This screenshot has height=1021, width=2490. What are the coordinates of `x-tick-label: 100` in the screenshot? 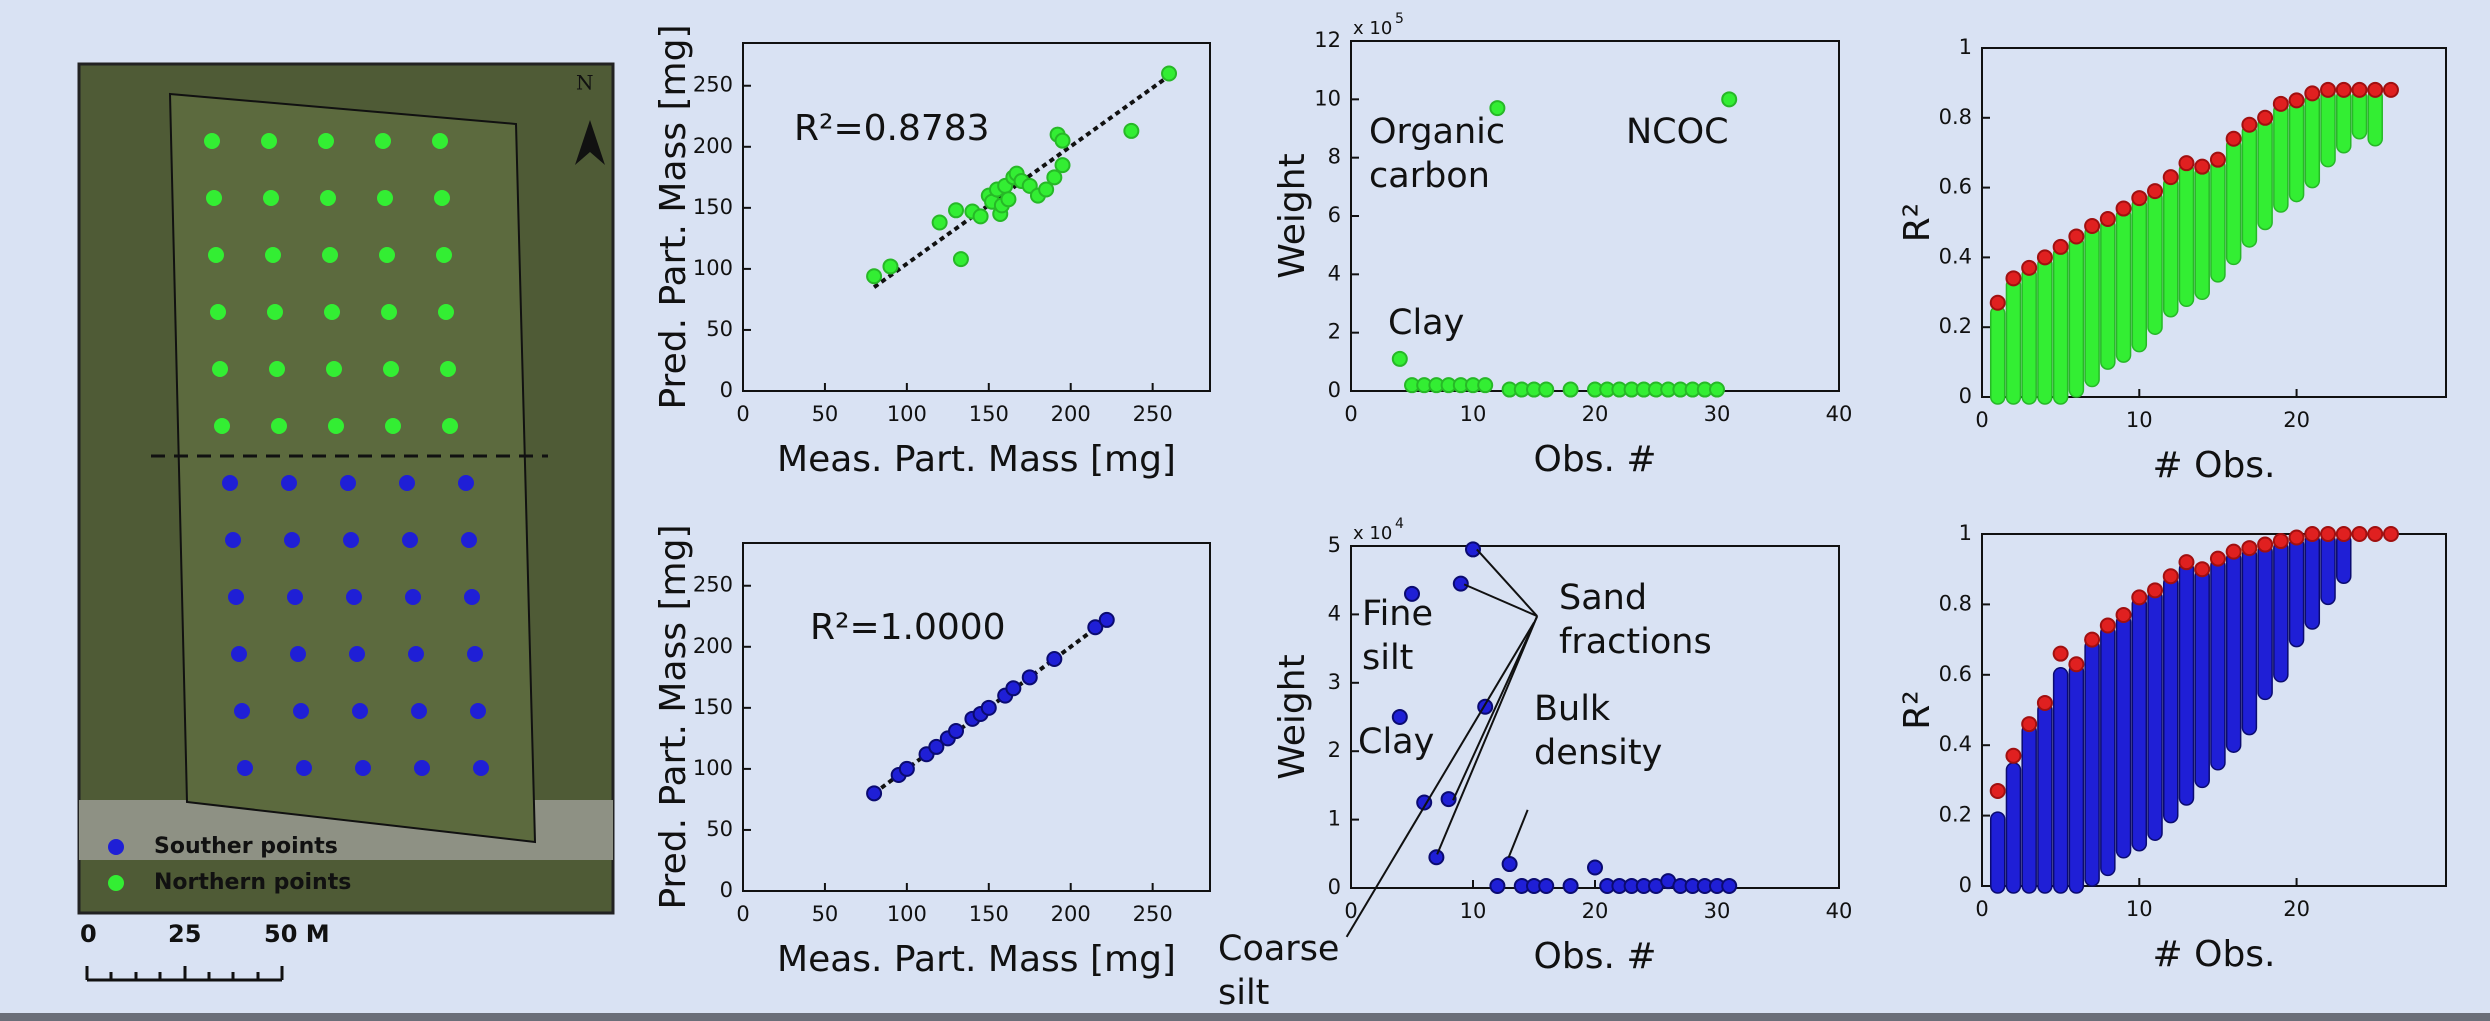 It's located at (907, 914).